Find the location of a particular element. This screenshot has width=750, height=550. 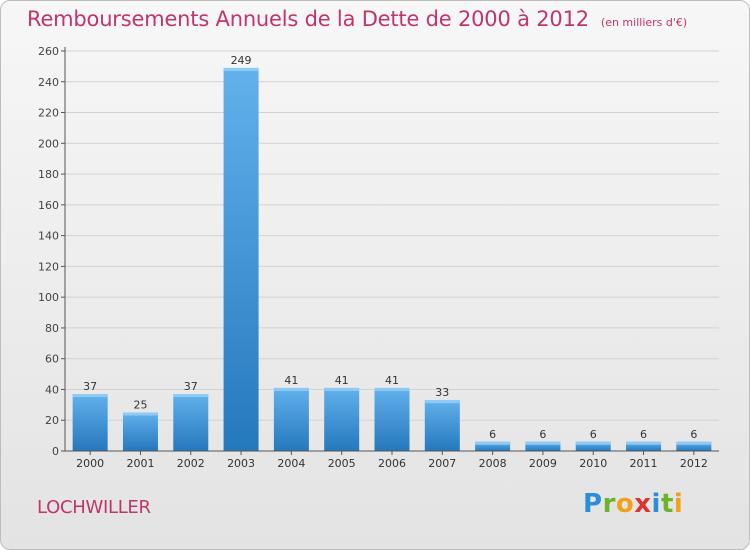

x-tick-label: 2007 is located at coordinates (442, 463).